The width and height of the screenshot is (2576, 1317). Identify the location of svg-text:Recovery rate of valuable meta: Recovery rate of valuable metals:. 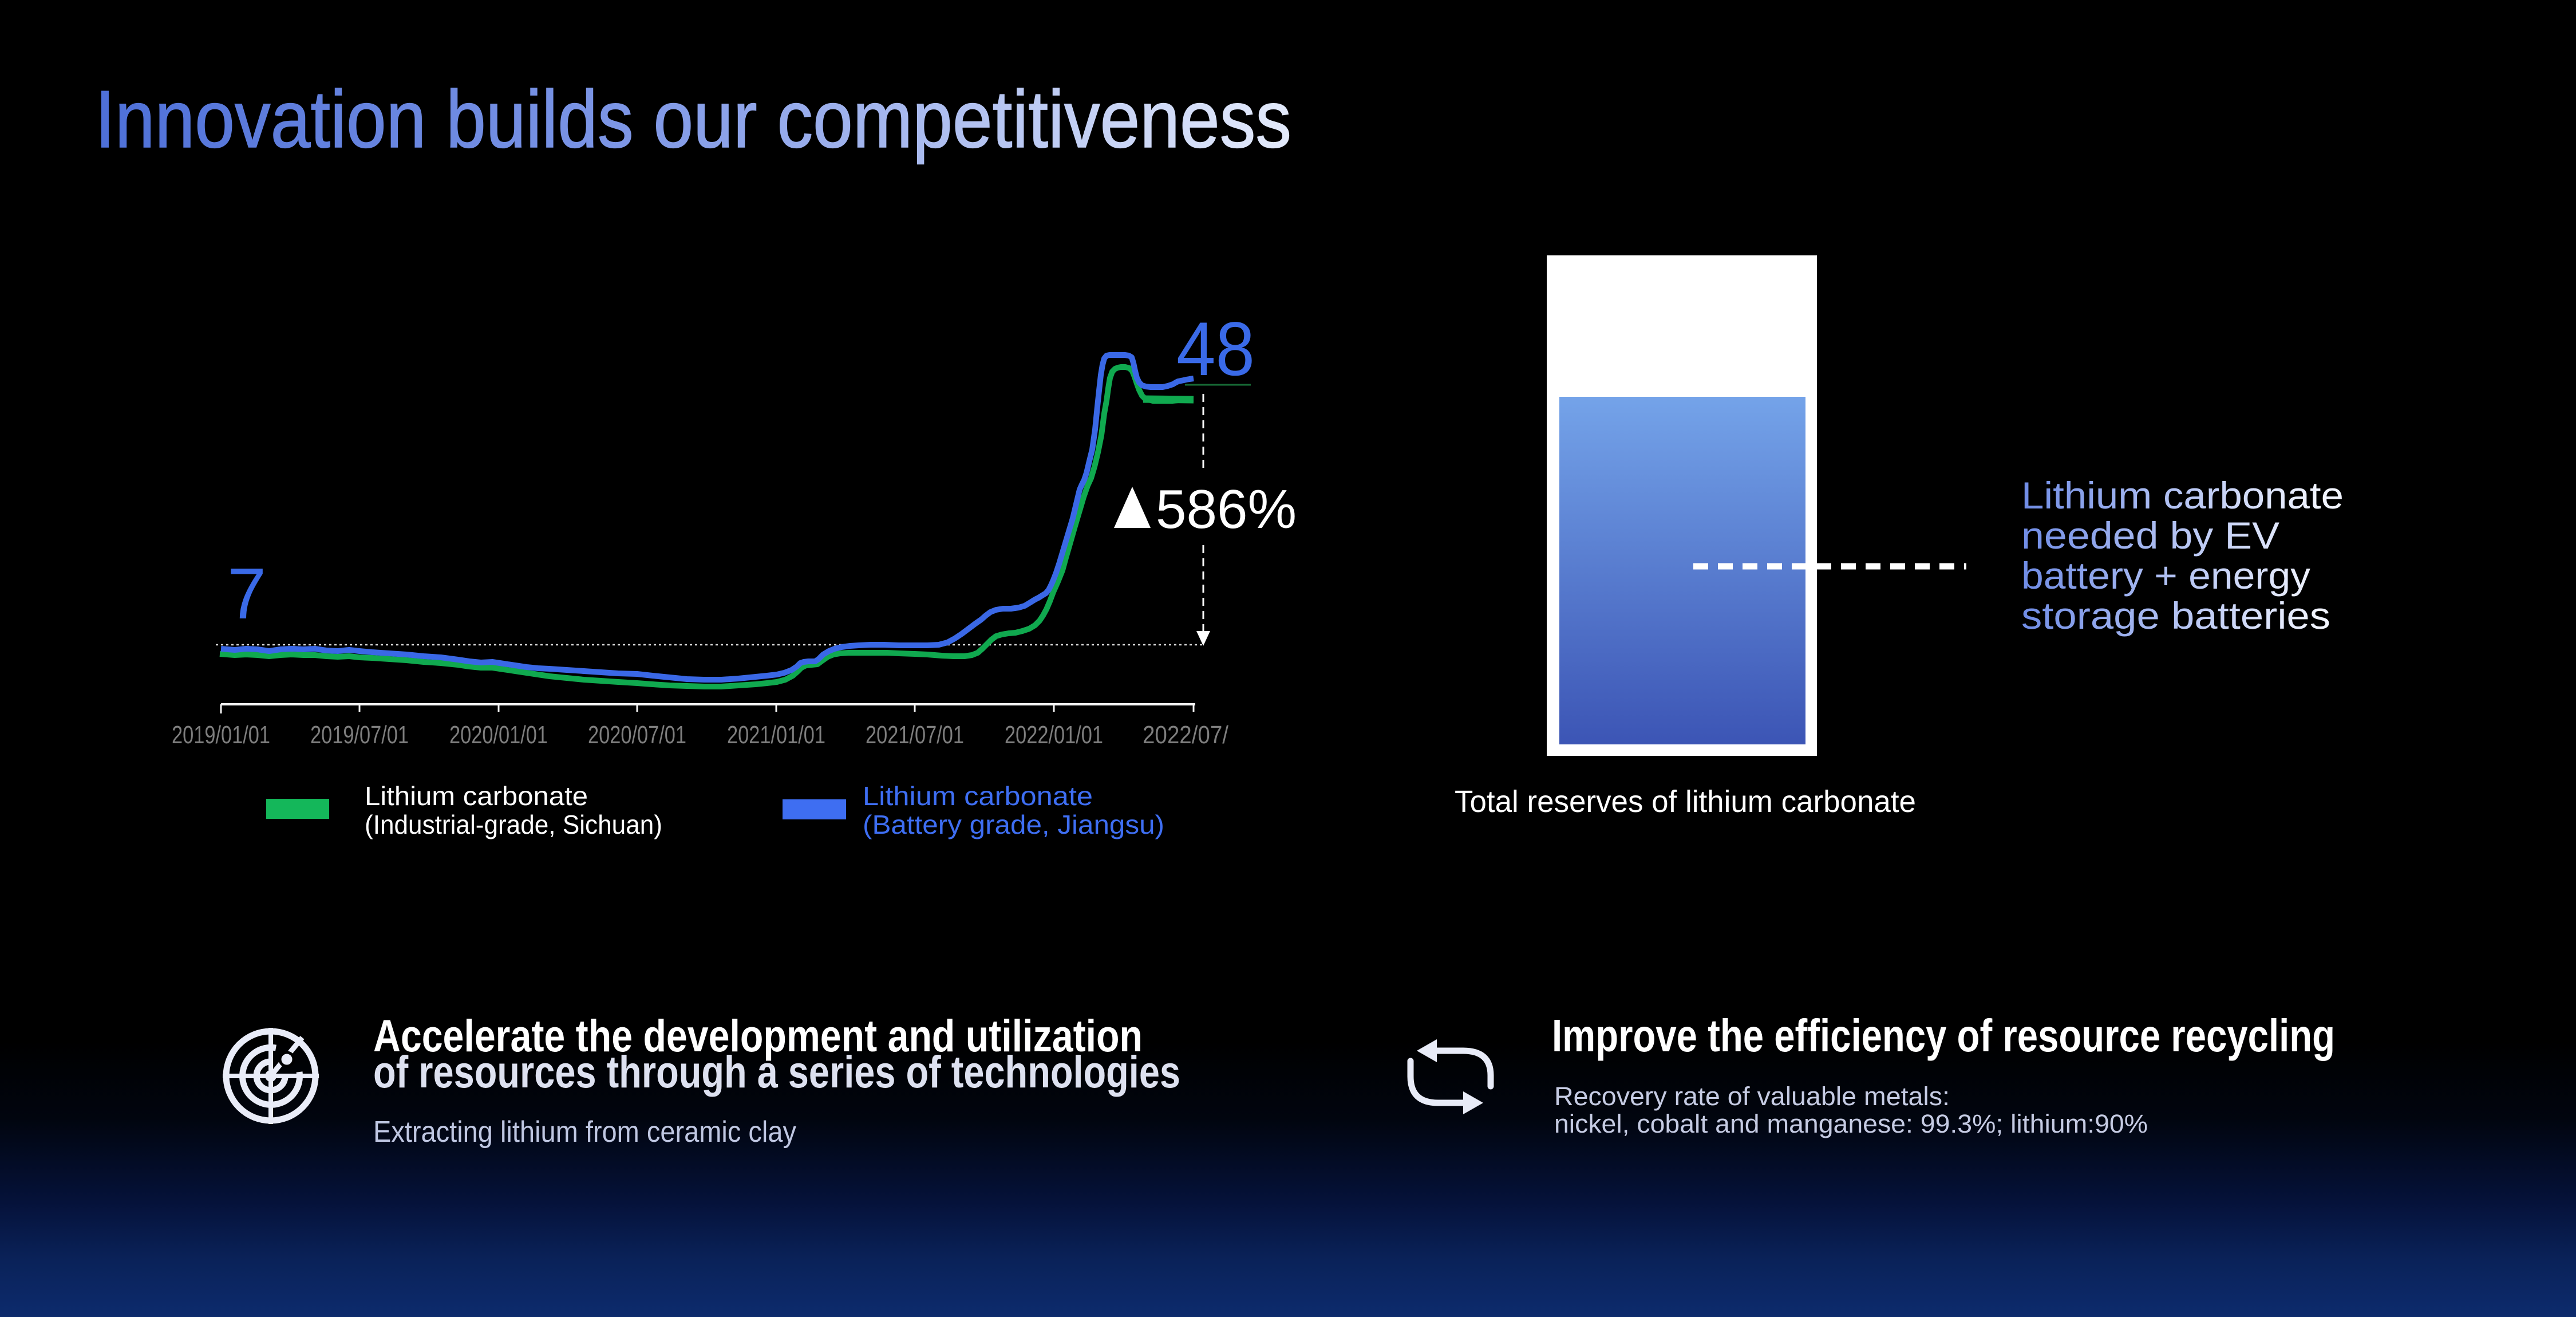
(1752, 1096).